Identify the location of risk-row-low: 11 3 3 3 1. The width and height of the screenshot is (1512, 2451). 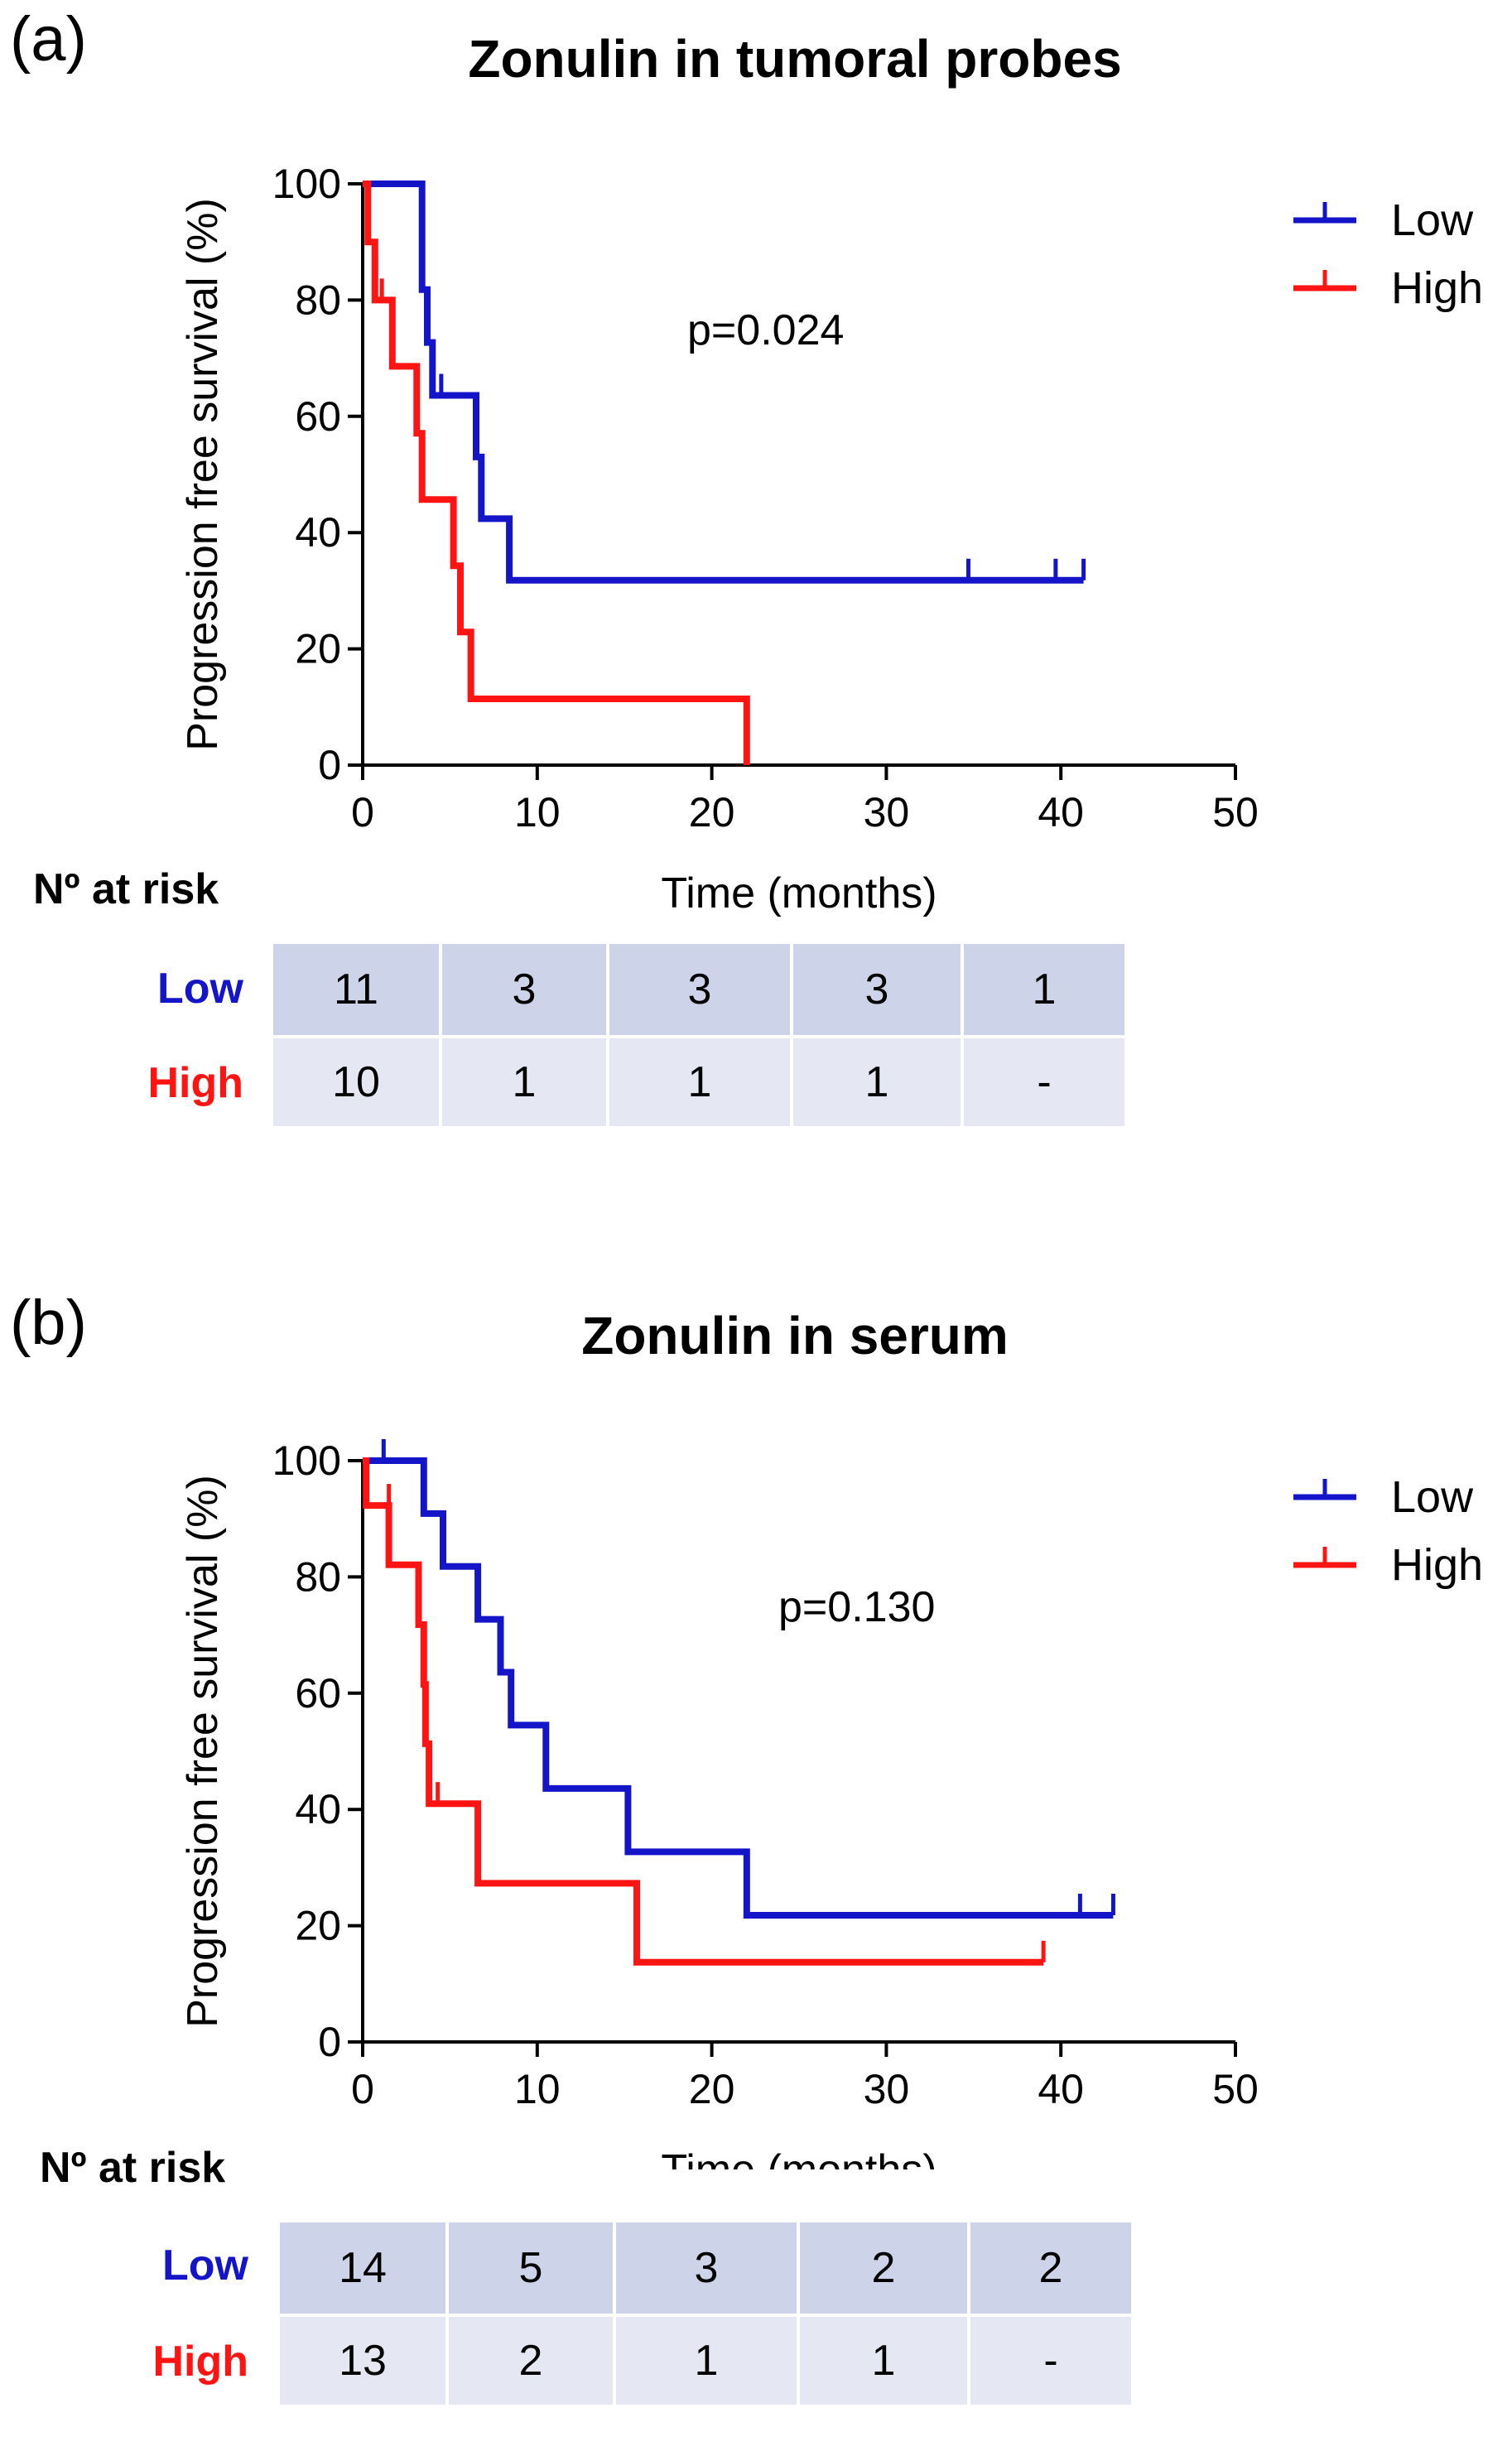
(699, 989).